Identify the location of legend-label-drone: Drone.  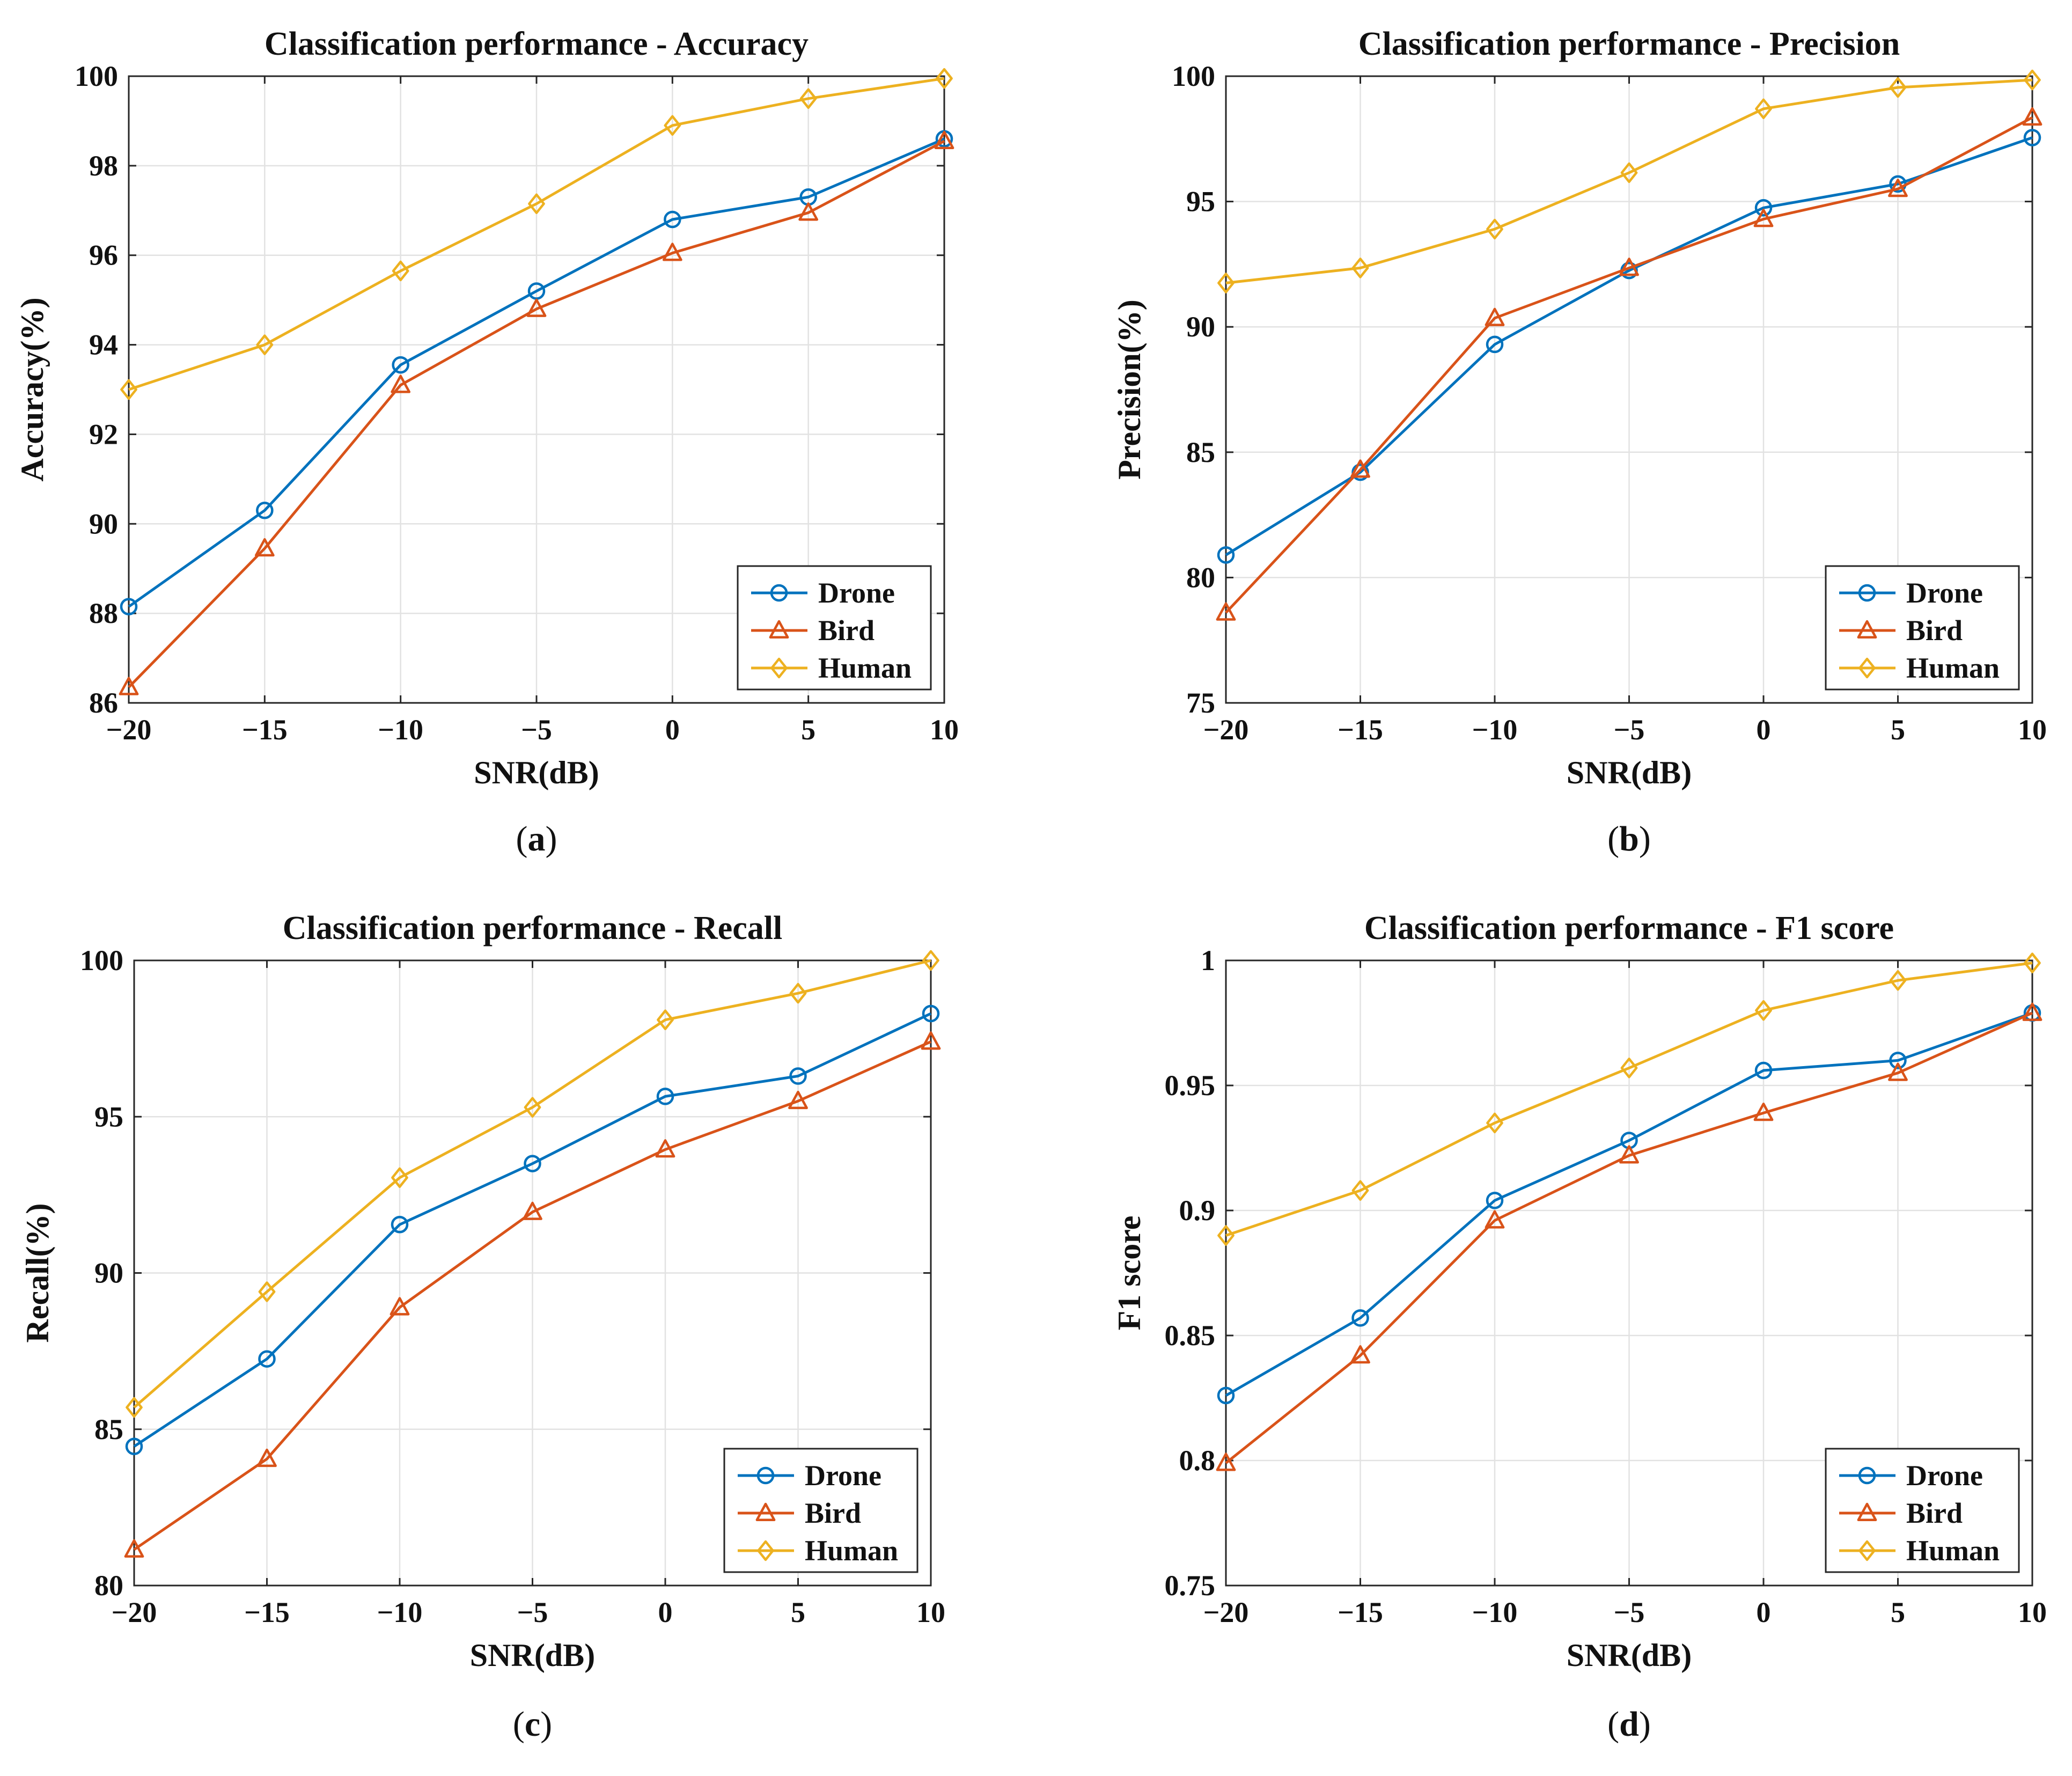
(1945, 593).